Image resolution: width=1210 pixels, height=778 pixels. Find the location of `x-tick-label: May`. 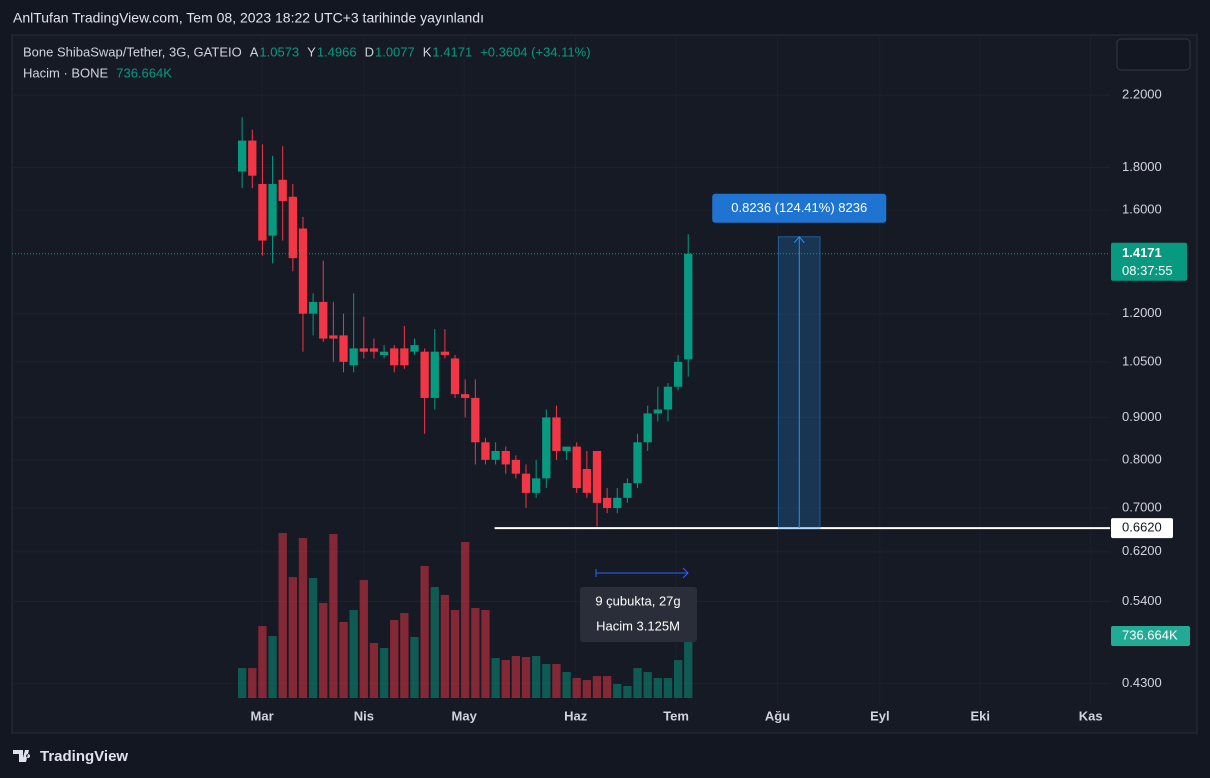

x-tick-label: May is located at coordinates (465, 715).